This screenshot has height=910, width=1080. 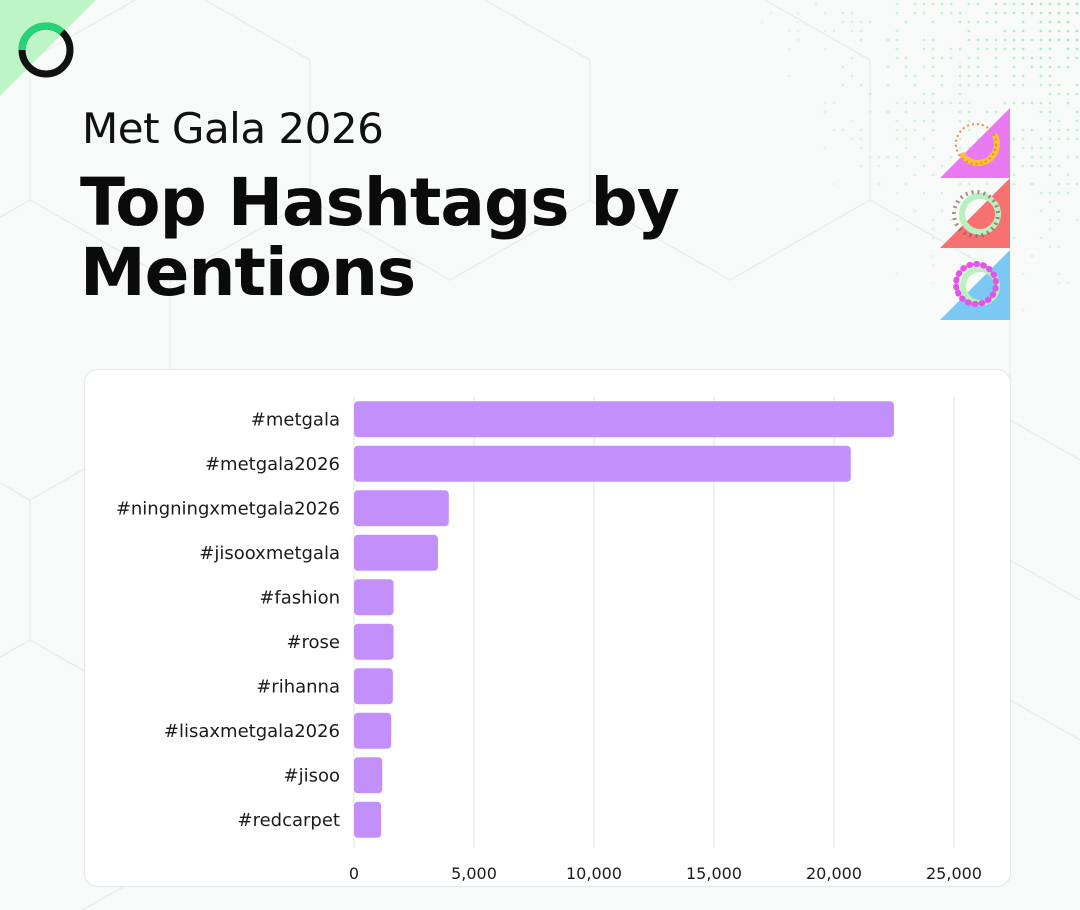 I want to click on x-tick-label: 15,000, so click(x=714, y=873).